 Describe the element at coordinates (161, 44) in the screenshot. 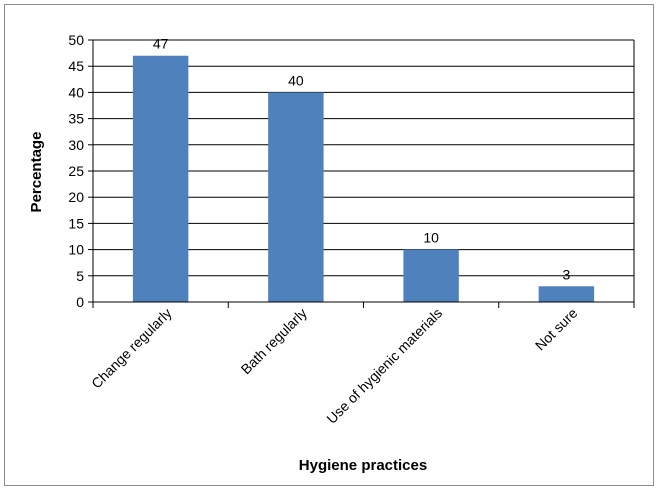

I see `data-label: 47` at that location.